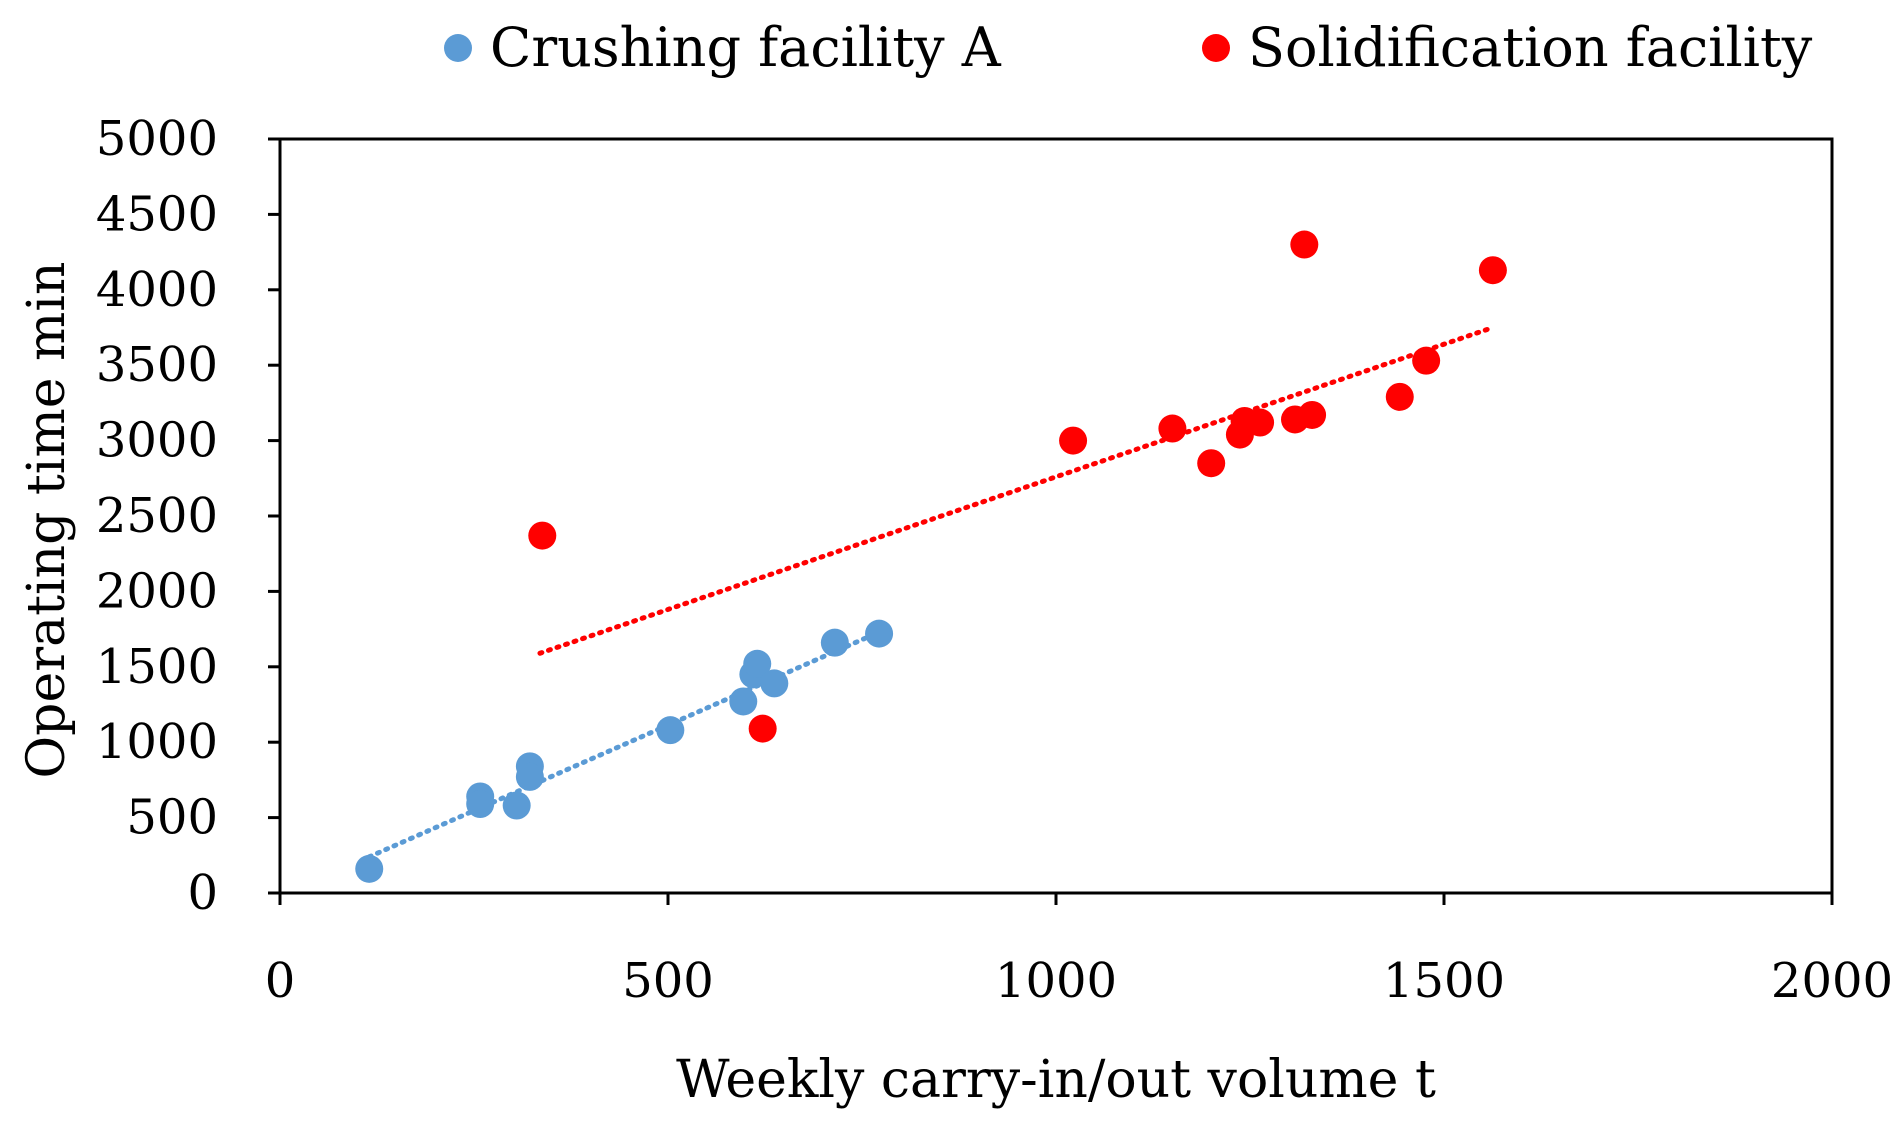  Describe the element at coordinates (668, 981) in the screenshot. I see `x-tick-label: 500` at that location.